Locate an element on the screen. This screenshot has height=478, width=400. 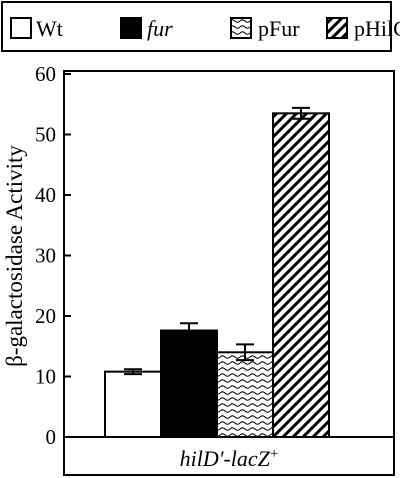
y-tick-label: 20 is located at coordinates (45, 316).